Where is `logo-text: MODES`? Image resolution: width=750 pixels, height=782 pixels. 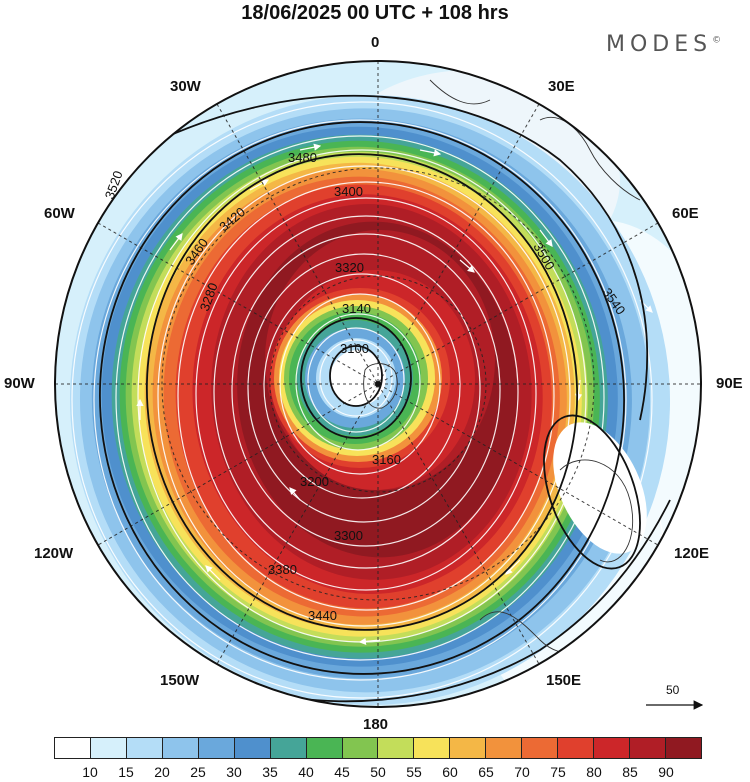 logo-text: MODES is located at coordinates (659, 44).